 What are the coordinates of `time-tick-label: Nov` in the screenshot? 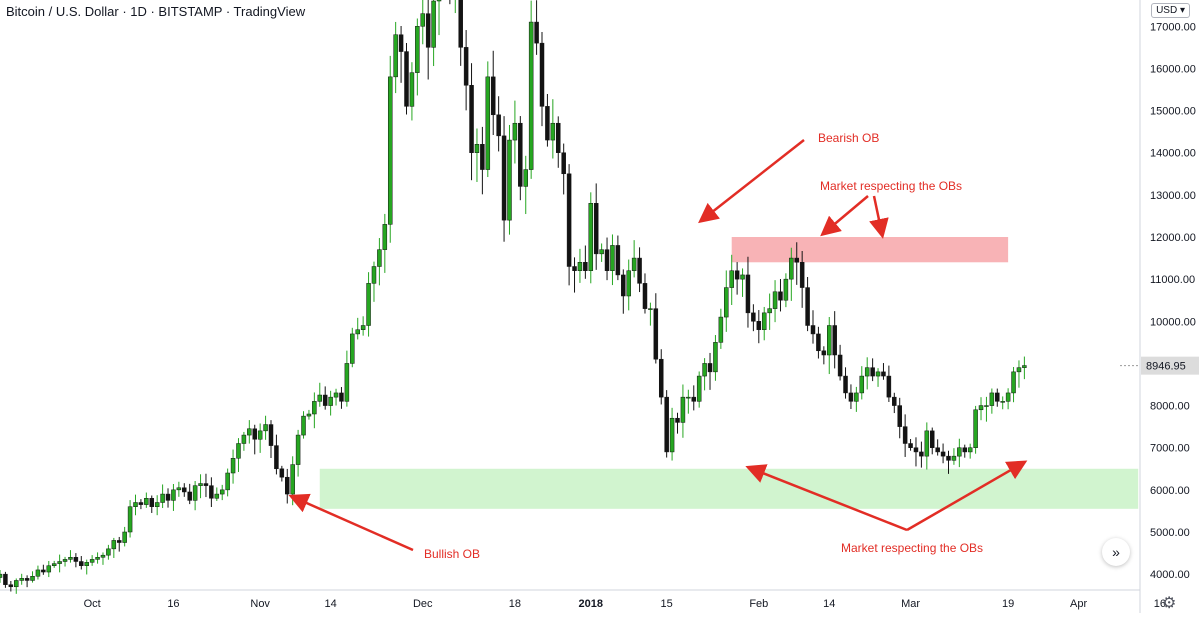 It's located at (260, 604).